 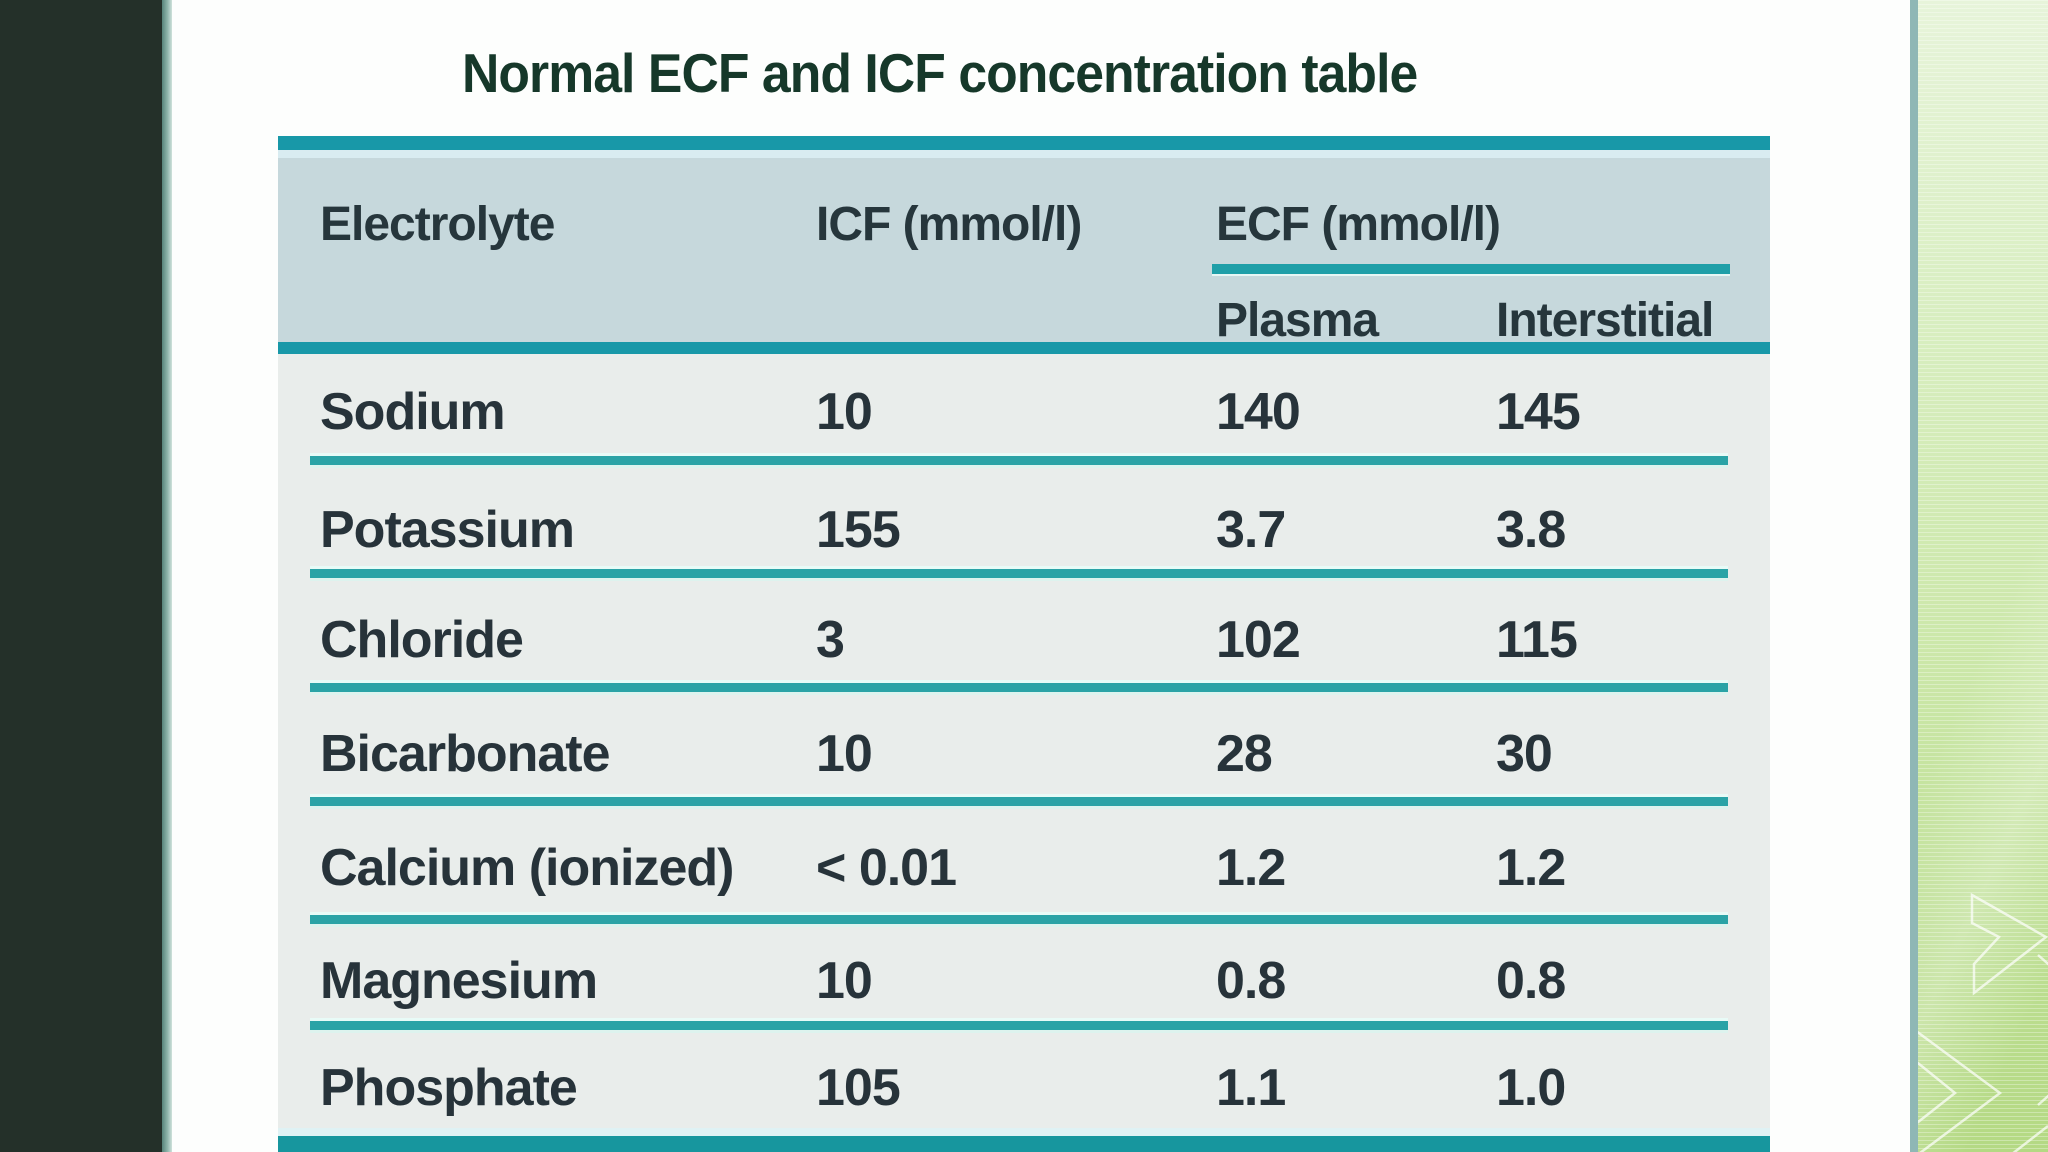 What do you see at coordinates (858, 1088) in the screenshot?
I see `cell-icf: 105` at bounding box center [858, 1088].